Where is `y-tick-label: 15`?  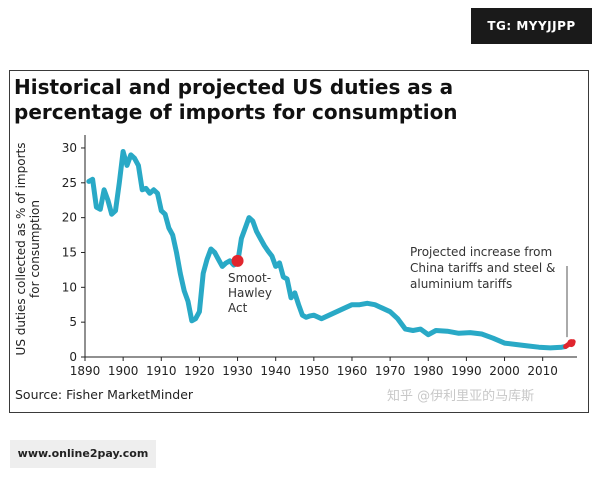 y-tick-label: 15 is located at coordinates (69, 252).